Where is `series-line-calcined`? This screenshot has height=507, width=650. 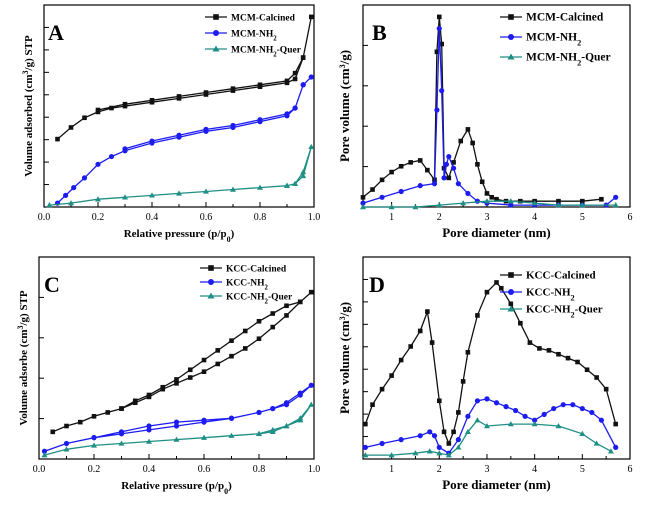 series-line-calcined is located at coordinates (482, 109).